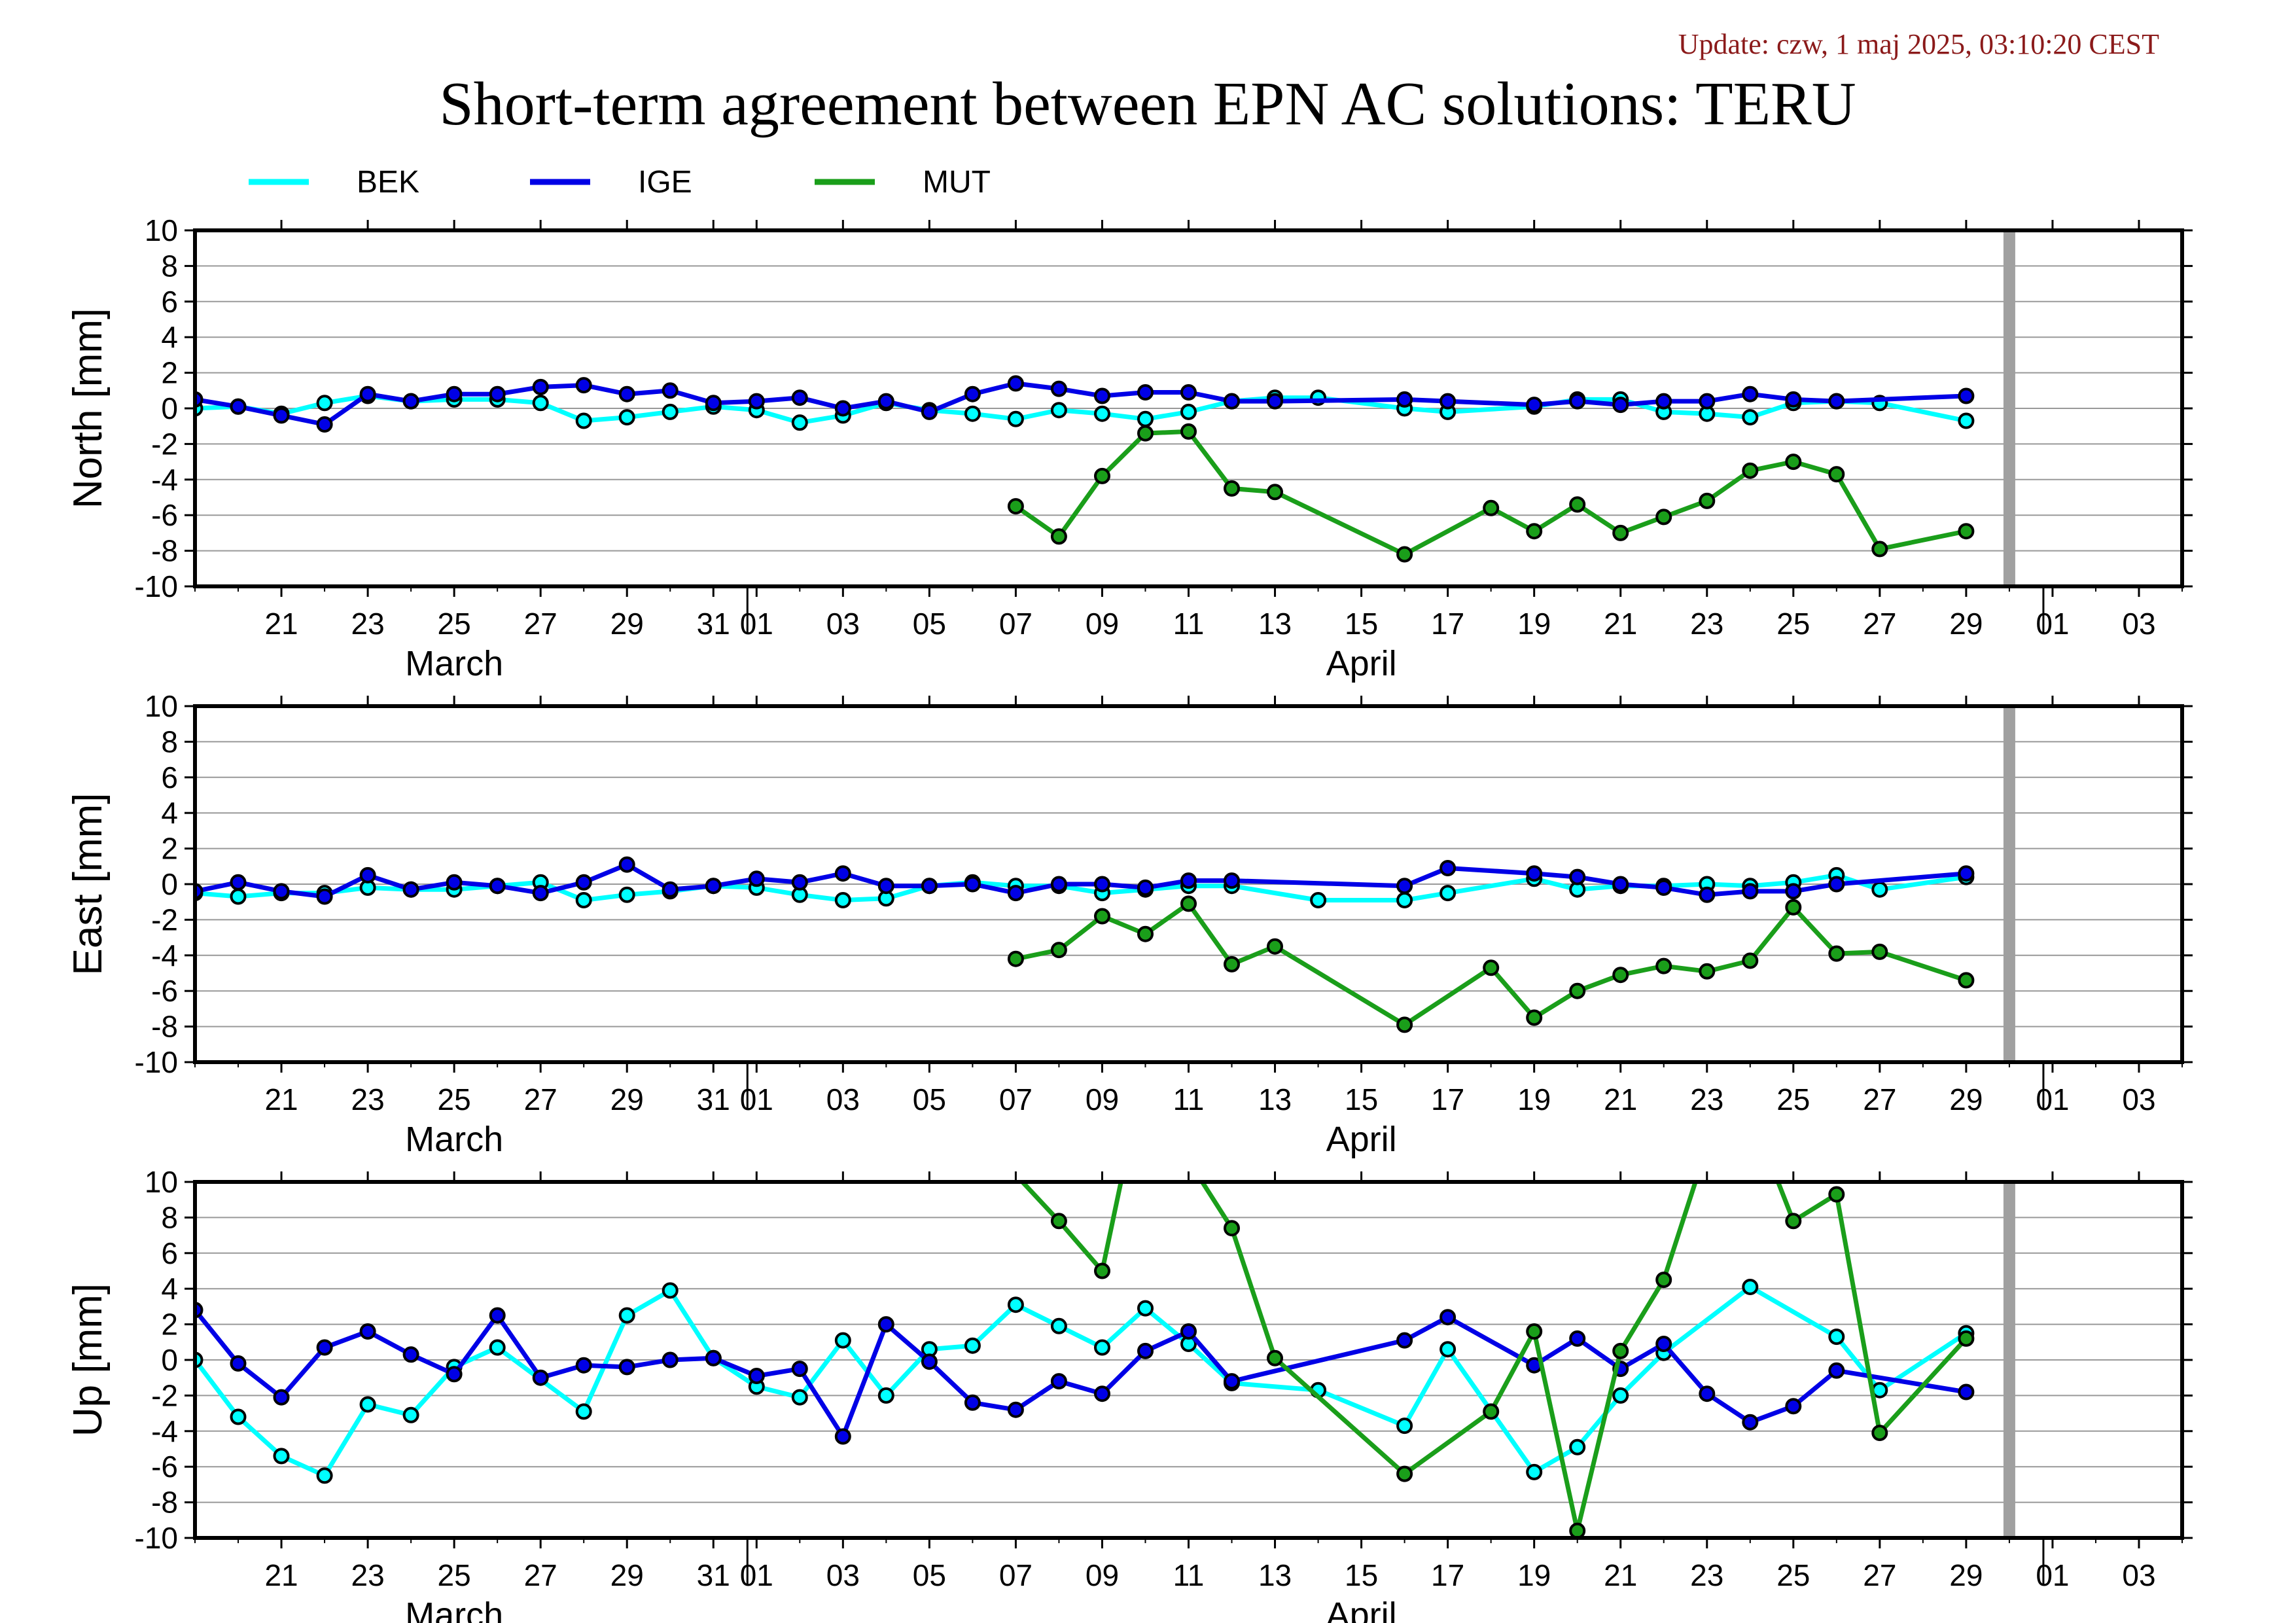 Image resolution: width=2296 pixels, height=1623 pixels. Describe the element at coordinates (169, 408) in the screenshot. I see `y-tick-label-north: 0` at that location.